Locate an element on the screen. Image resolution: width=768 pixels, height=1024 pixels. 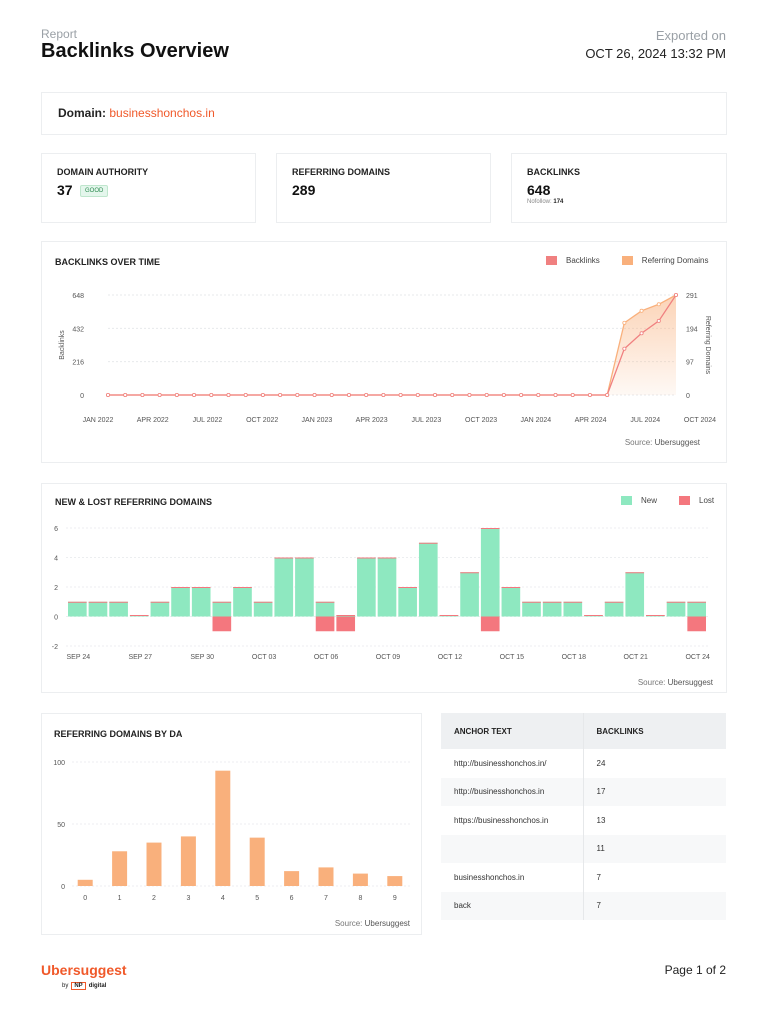
x-tick-label: 3 is located at coordinates (188, 898).